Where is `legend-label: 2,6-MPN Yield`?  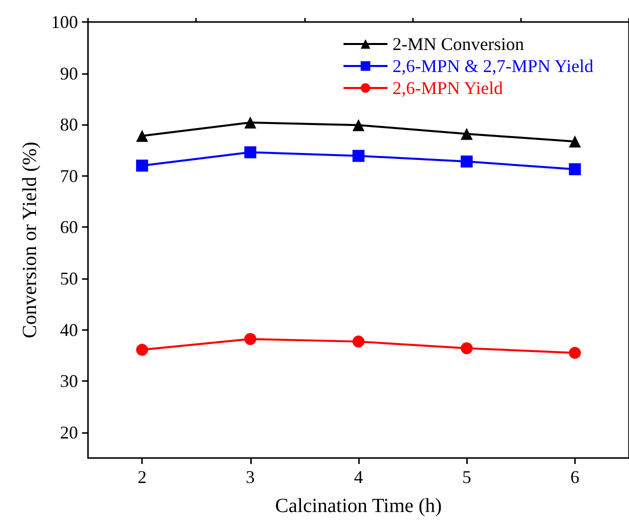
legend-label: 2,6-MPN Yield is located at coordinates (447, 88).